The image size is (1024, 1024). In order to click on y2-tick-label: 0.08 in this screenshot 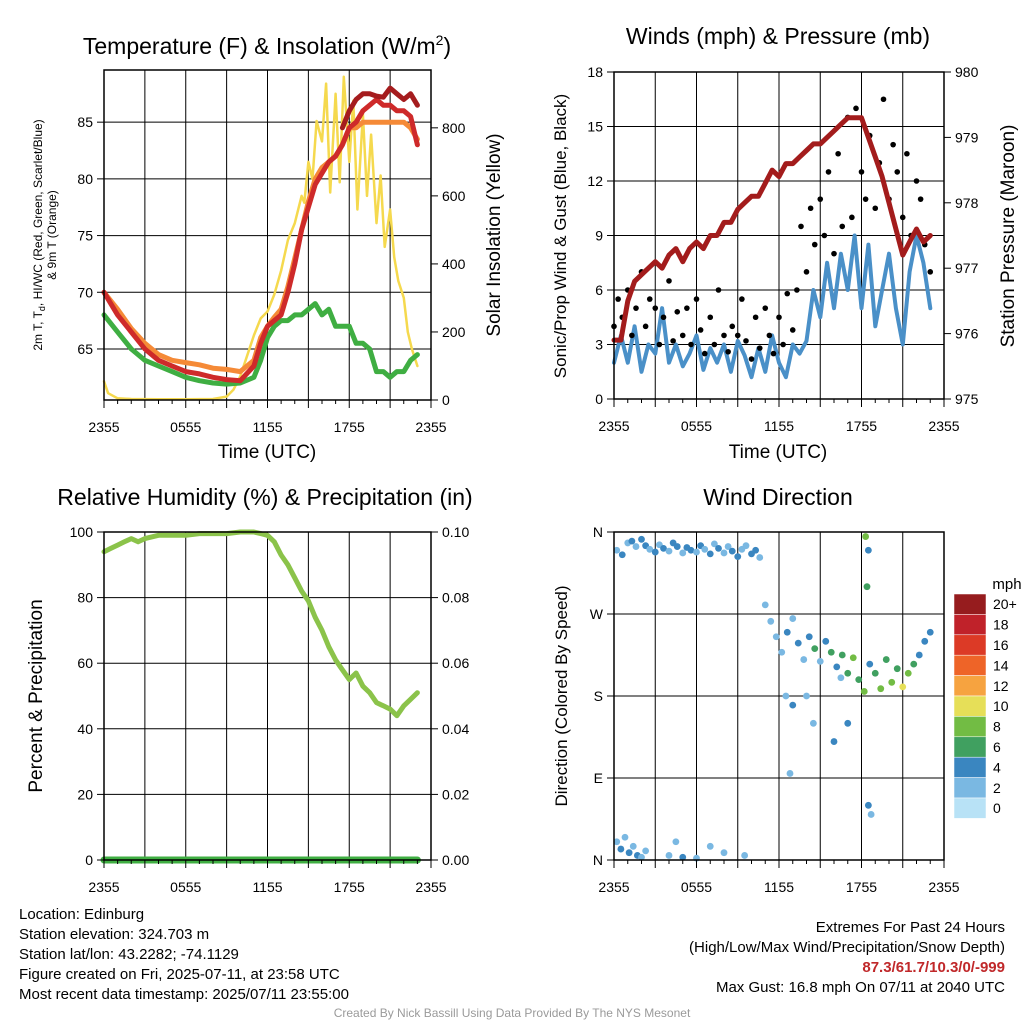, I will do `click(455, 598)`.